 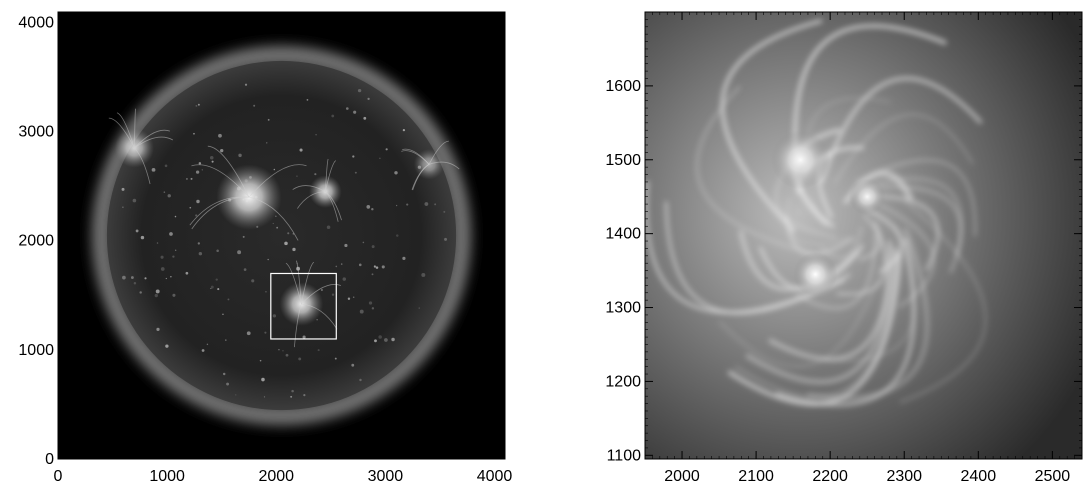 What do you see at coordinates (624, 455) in the screenshot?
I see `y-tick-label: 1100` at bounding box center [624, 455].